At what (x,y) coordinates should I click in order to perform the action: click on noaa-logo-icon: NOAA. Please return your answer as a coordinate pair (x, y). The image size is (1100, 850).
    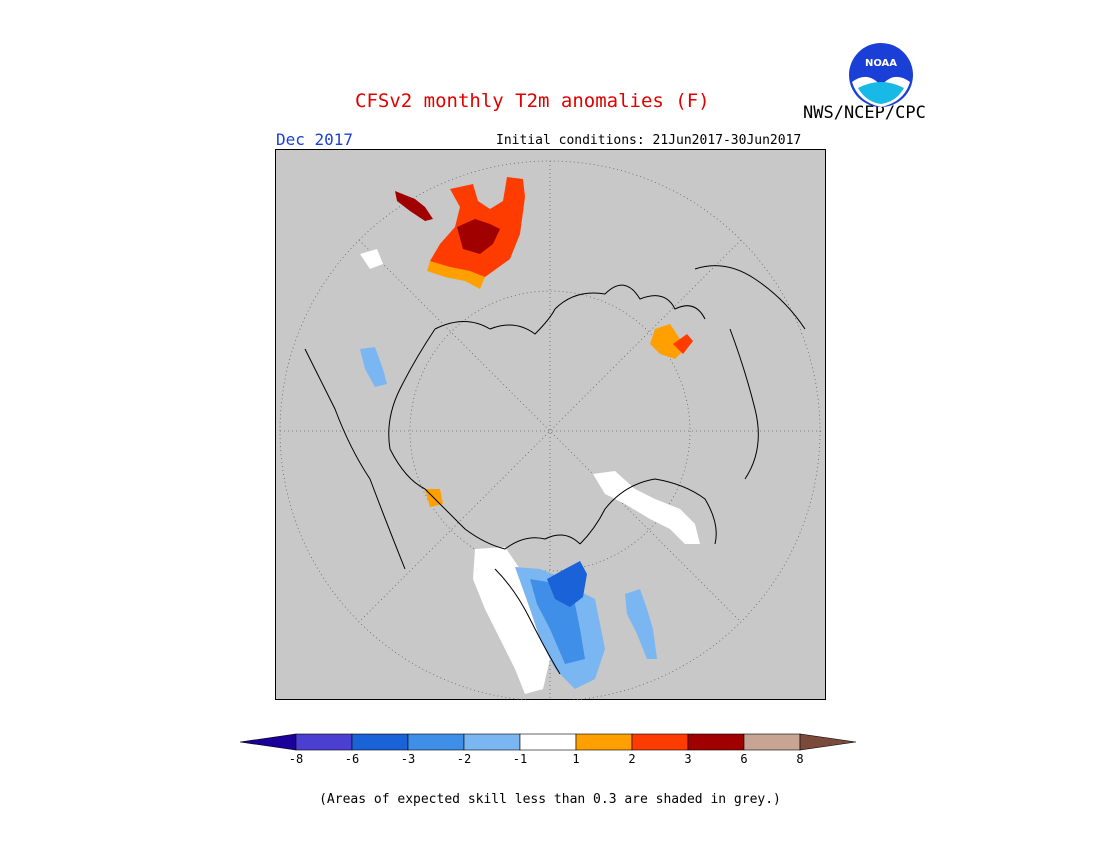
    Looking at the image, I should click on (881, 75).